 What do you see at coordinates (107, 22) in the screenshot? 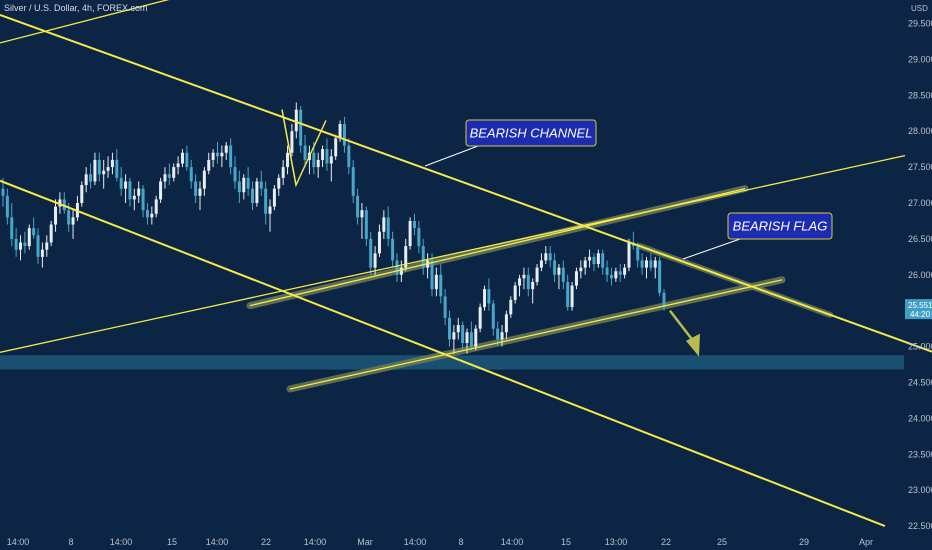
I see `trendline-top-left-line` at bounding box center [107, 22].